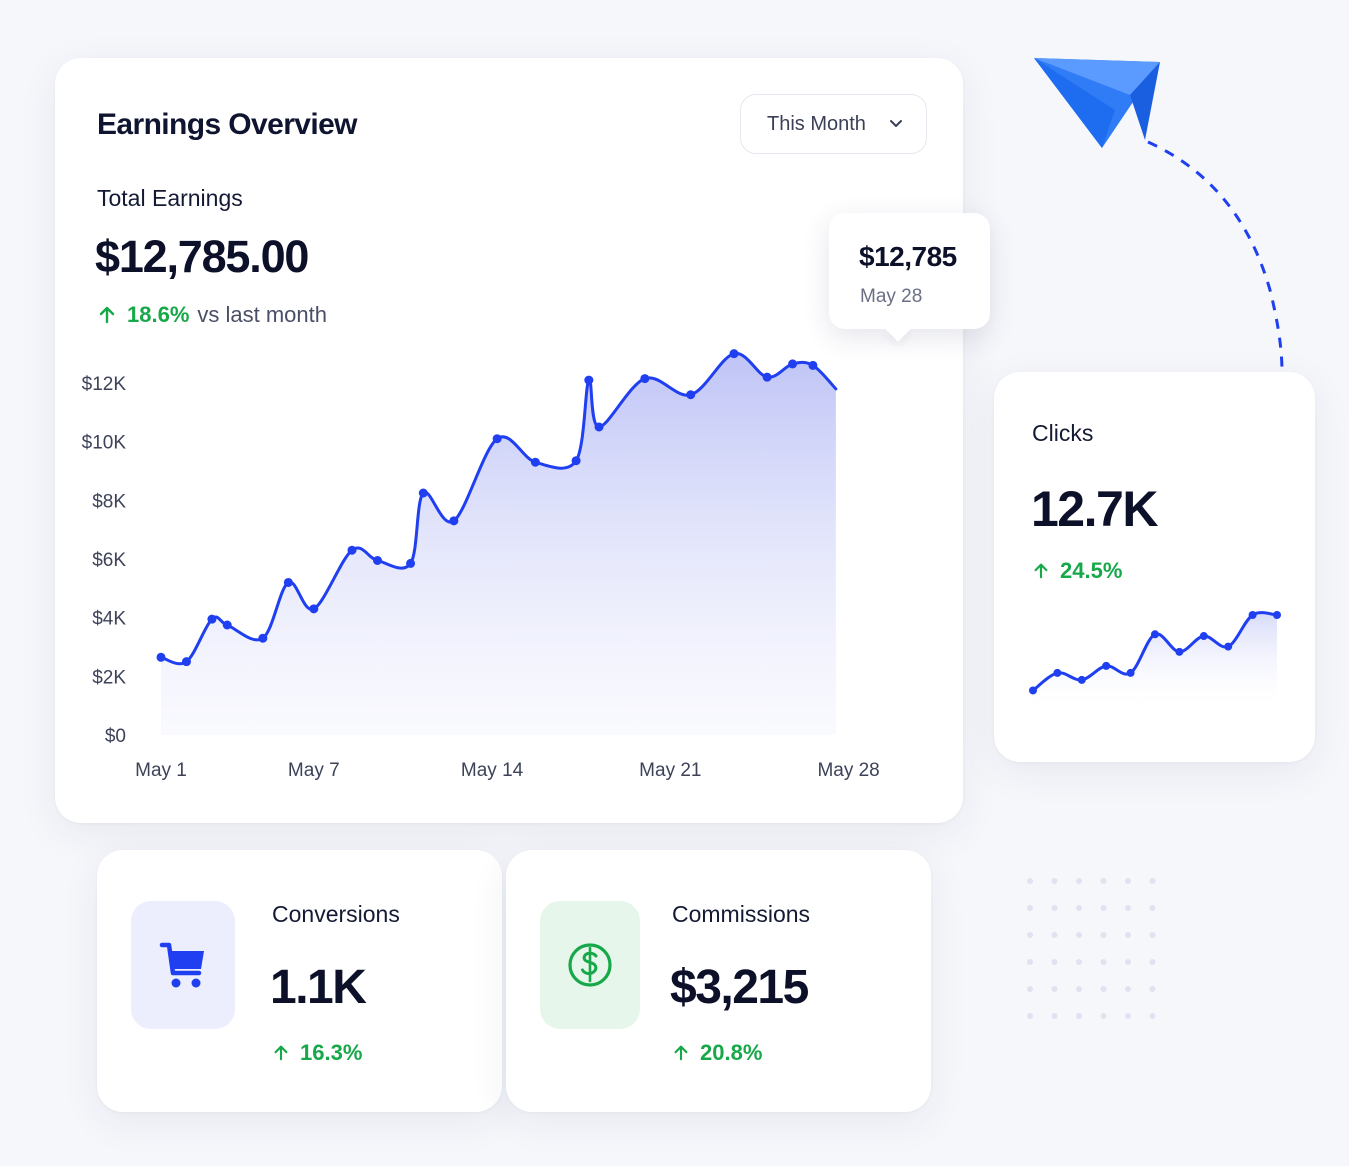 The width and height of the screenshot is (1349, 1166). Describe the element at coordinates (1091, 570) in the screenshot. I see `clicks-delta-pct: 24.5%` at that location.